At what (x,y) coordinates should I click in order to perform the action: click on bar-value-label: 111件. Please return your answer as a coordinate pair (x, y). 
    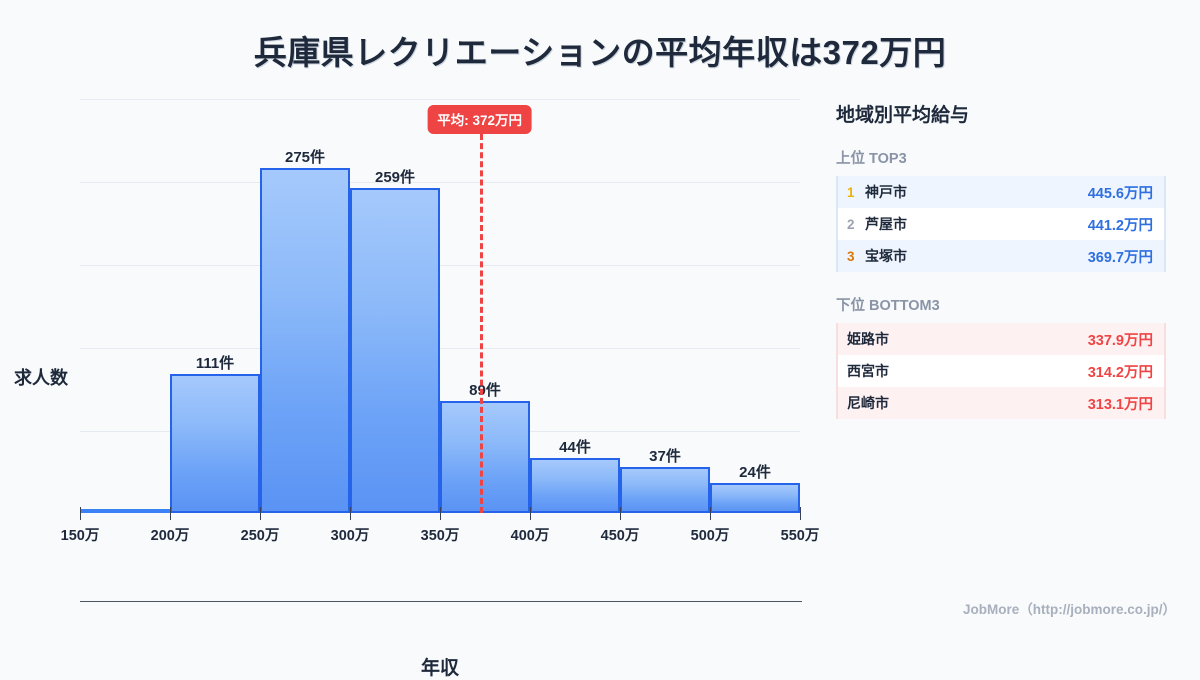
    Looking at the image, I should click on (215, 363).